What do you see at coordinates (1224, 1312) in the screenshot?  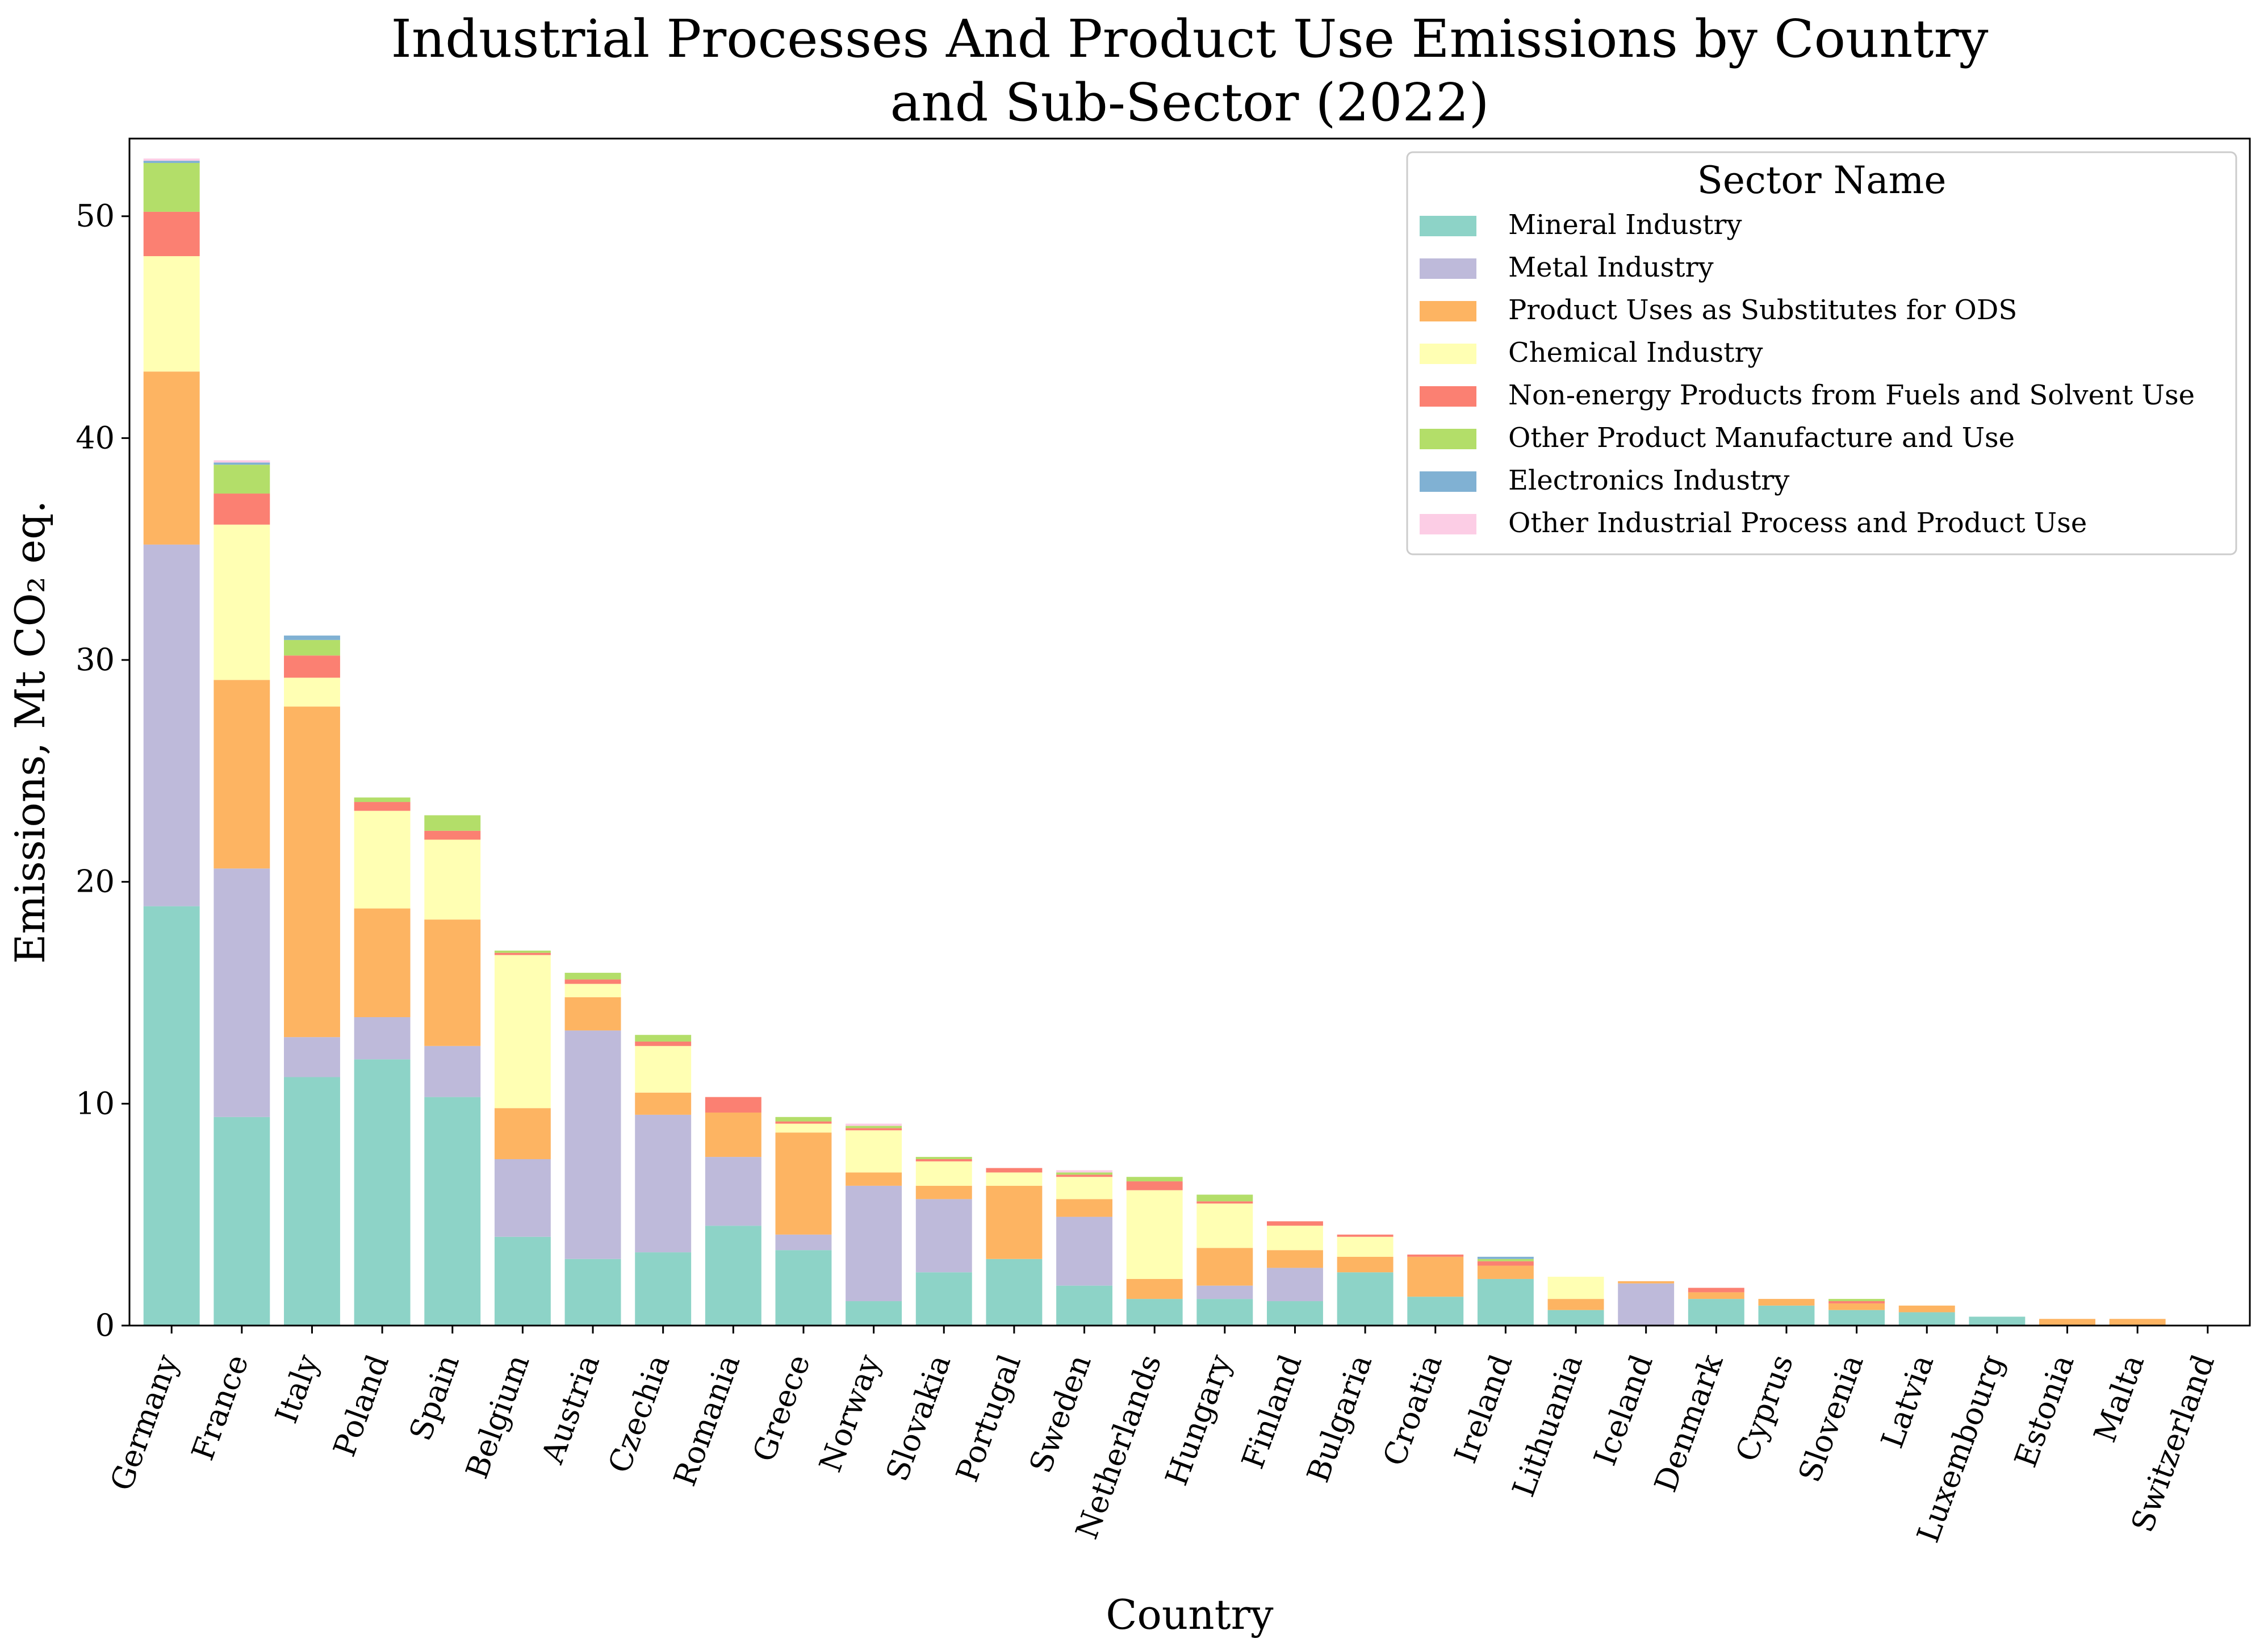 I see `bar-segment-hungary-s0` at bounding box center [1224, 1312].